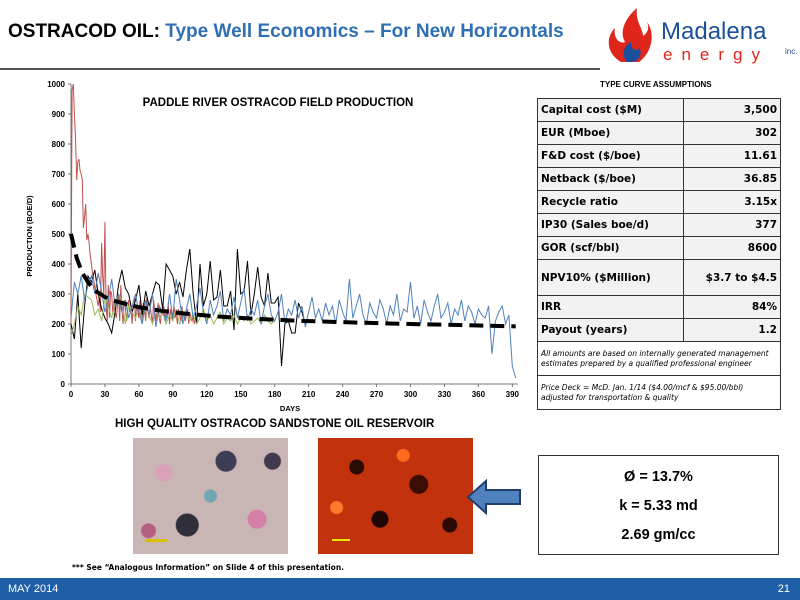 The image size is (800, 600). I want to click on assumption-row: Capital cost ($M) 3,500, so click(658, 110).